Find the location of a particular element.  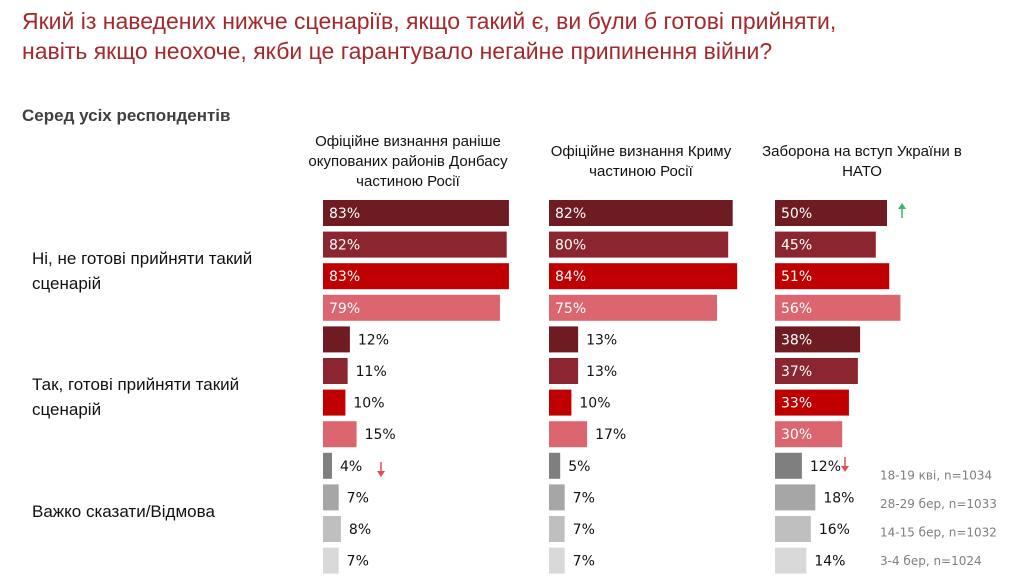

subtitle: Серед усіх респондентів is located at coordinates (126, 115).